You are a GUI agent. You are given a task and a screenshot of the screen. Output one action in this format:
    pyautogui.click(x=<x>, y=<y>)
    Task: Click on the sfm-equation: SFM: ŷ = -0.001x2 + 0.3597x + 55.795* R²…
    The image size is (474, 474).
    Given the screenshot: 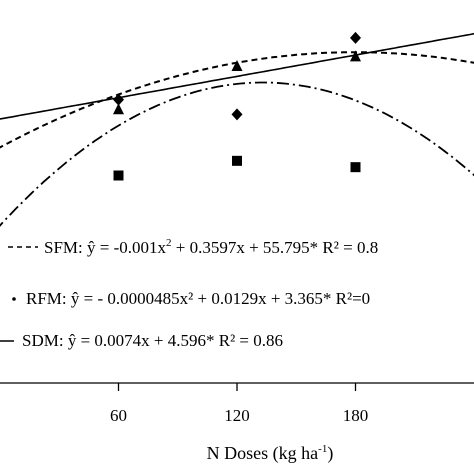 What is the action you would take?
    pyautogui.click(x=211, y=247)
    